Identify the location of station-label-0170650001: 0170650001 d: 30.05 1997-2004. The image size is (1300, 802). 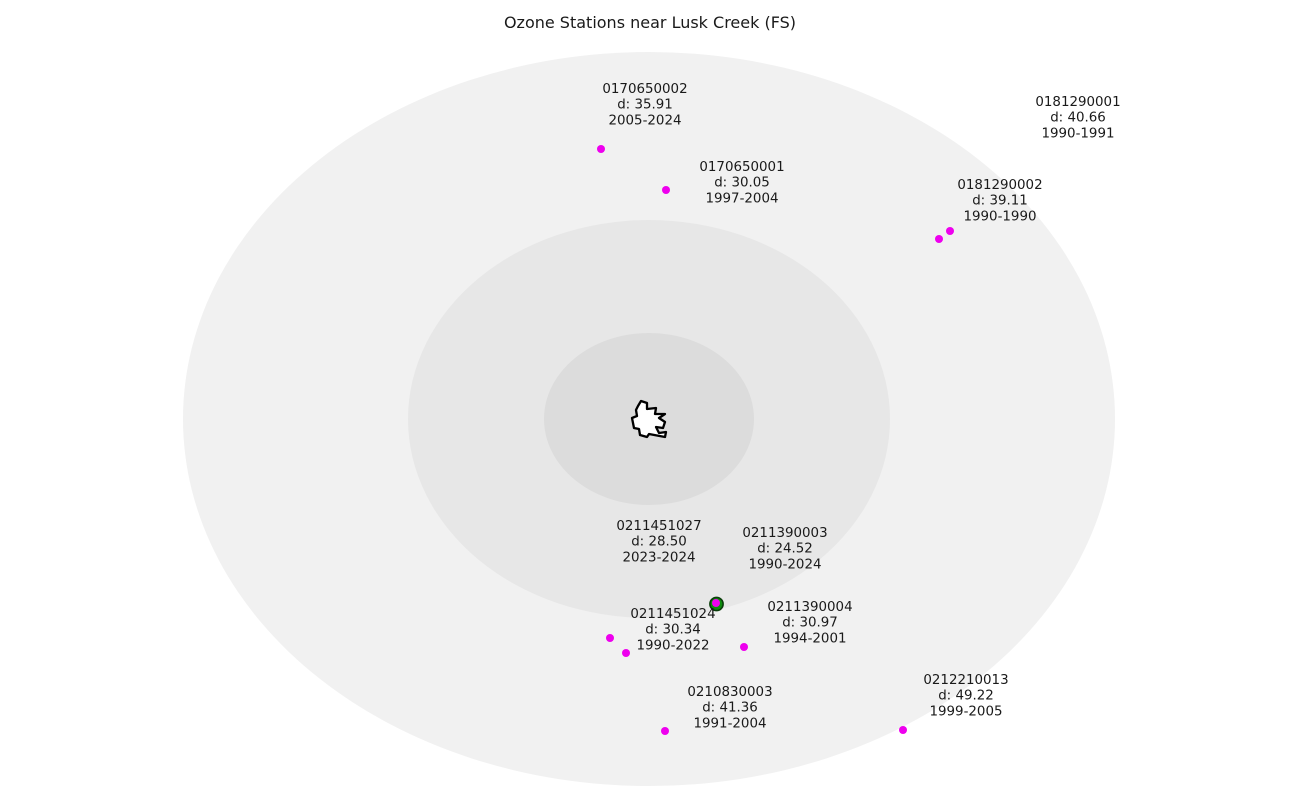
(741, 183).